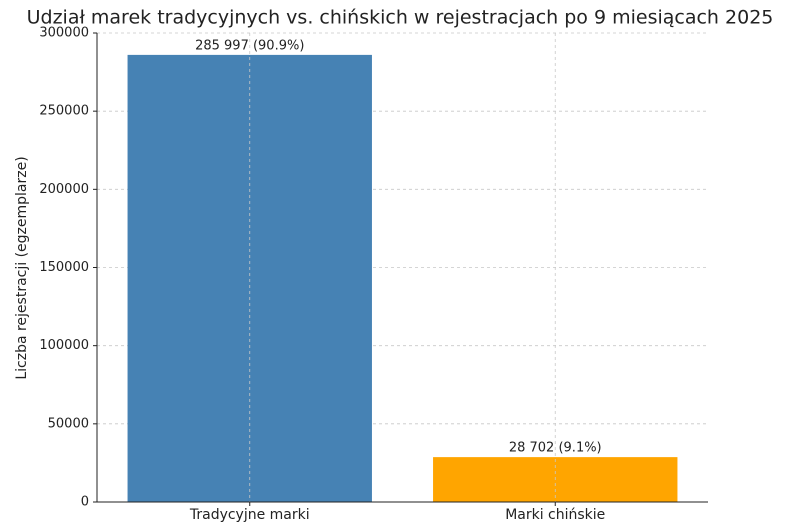 Image resolution: width=805 pixels, height=531 pixels. I want to click on x-tick-label: Marki chińskie, so click(555, 515).